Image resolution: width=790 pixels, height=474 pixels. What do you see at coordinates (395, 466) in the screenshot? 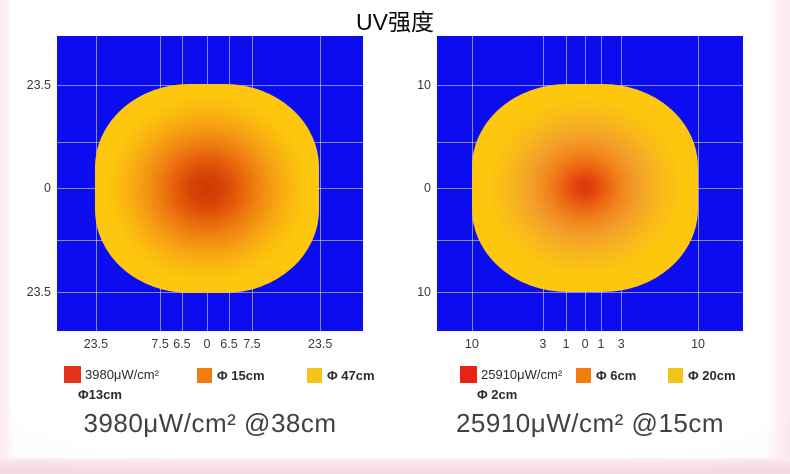
I see `background-bottom-edge` at bounding box center [395, 466].